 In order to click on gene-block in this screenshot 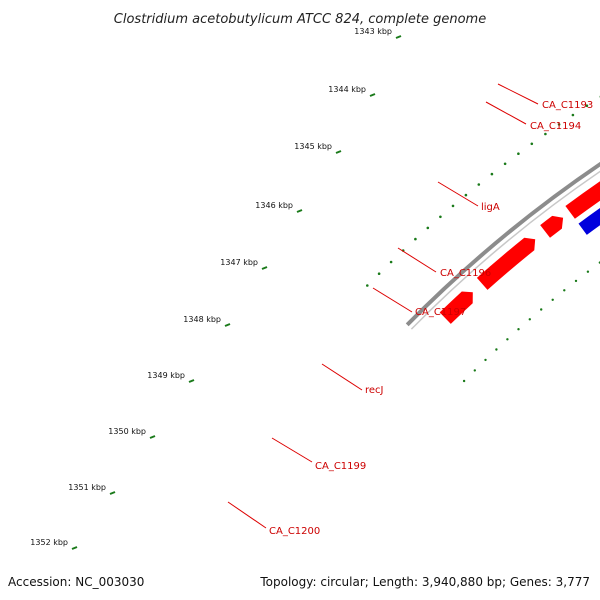, I will do `click(589, 221)`.